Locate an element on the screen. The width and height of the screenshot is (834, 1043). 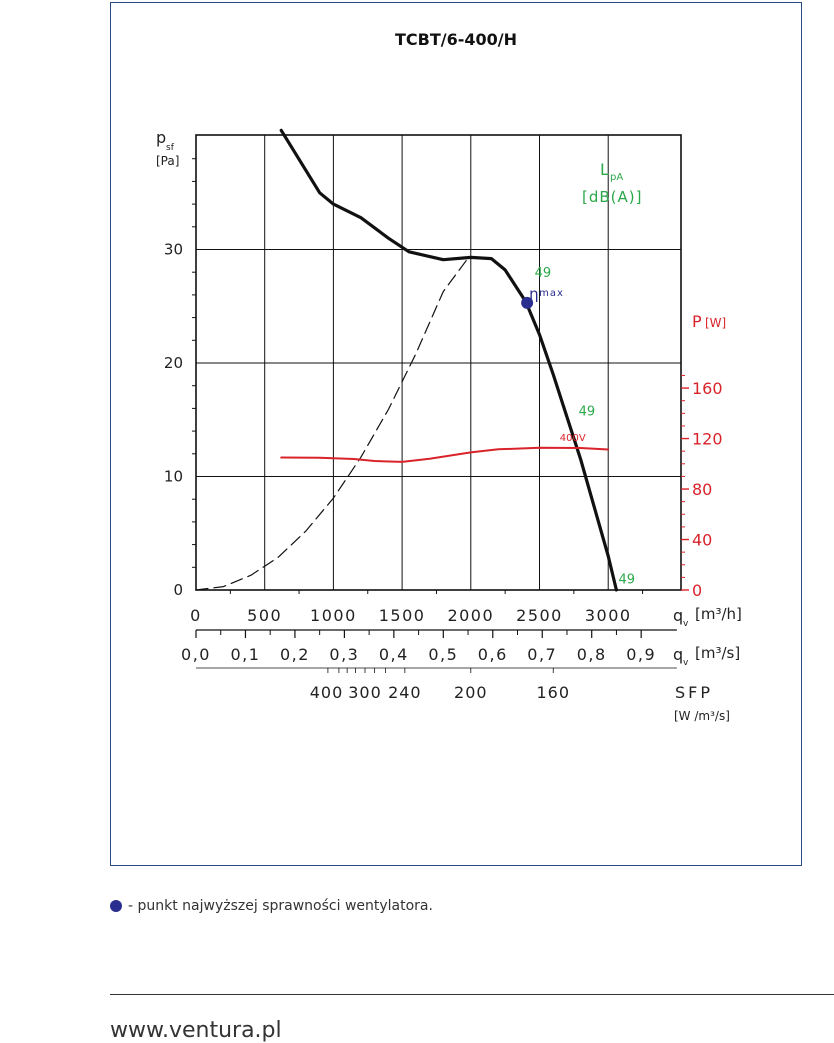
y2-axis-label: P is located at coordinates (697, 321).